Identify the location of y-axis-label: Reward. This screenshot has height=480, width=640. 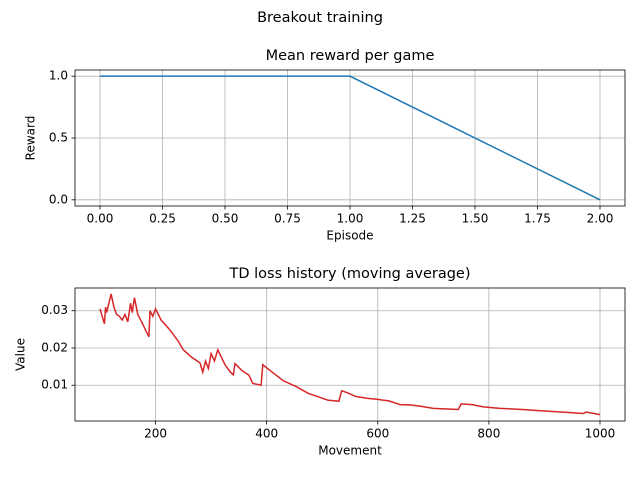
(31, 138).